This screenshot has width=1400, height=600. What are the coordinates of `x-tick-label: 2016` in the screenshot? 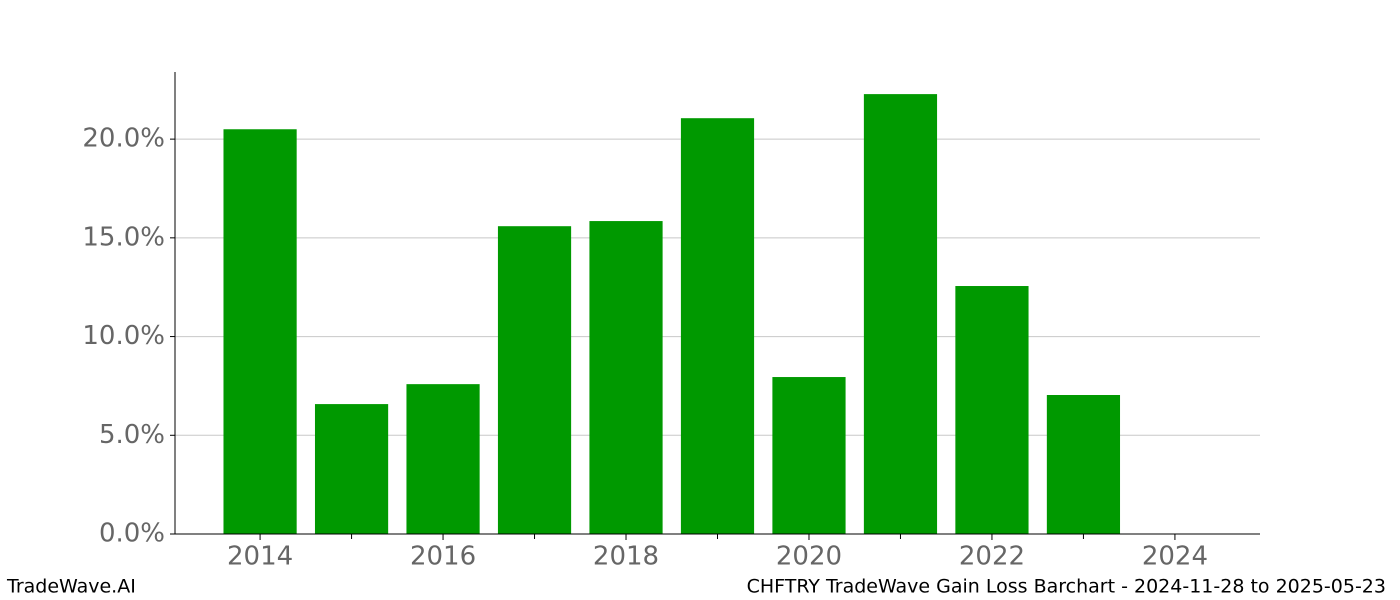 It's located at (443, 557).